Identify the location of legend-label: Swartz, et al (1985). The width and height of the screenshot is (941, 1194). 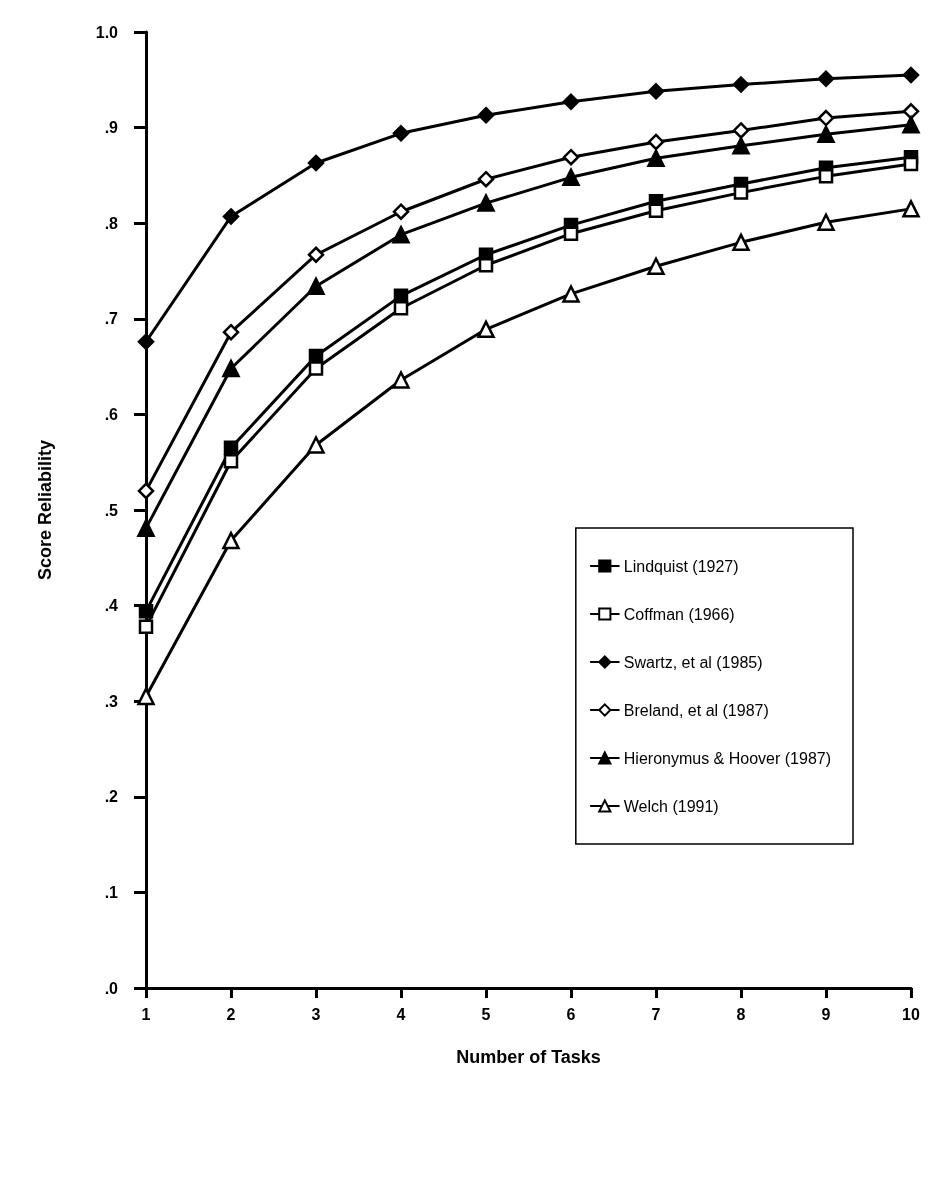
(693, 662).